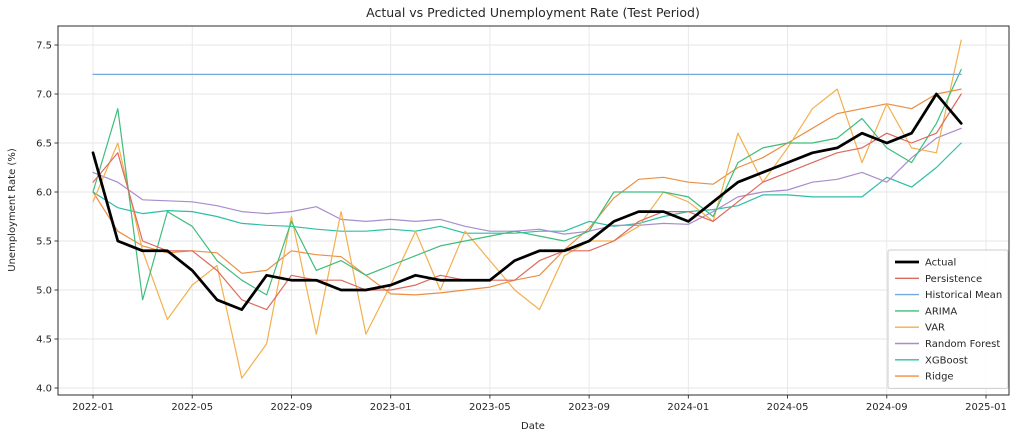 The image size is (1024, 442). I want to click on legend-label-historical-mean: Historical Mean, so click(963, 295).